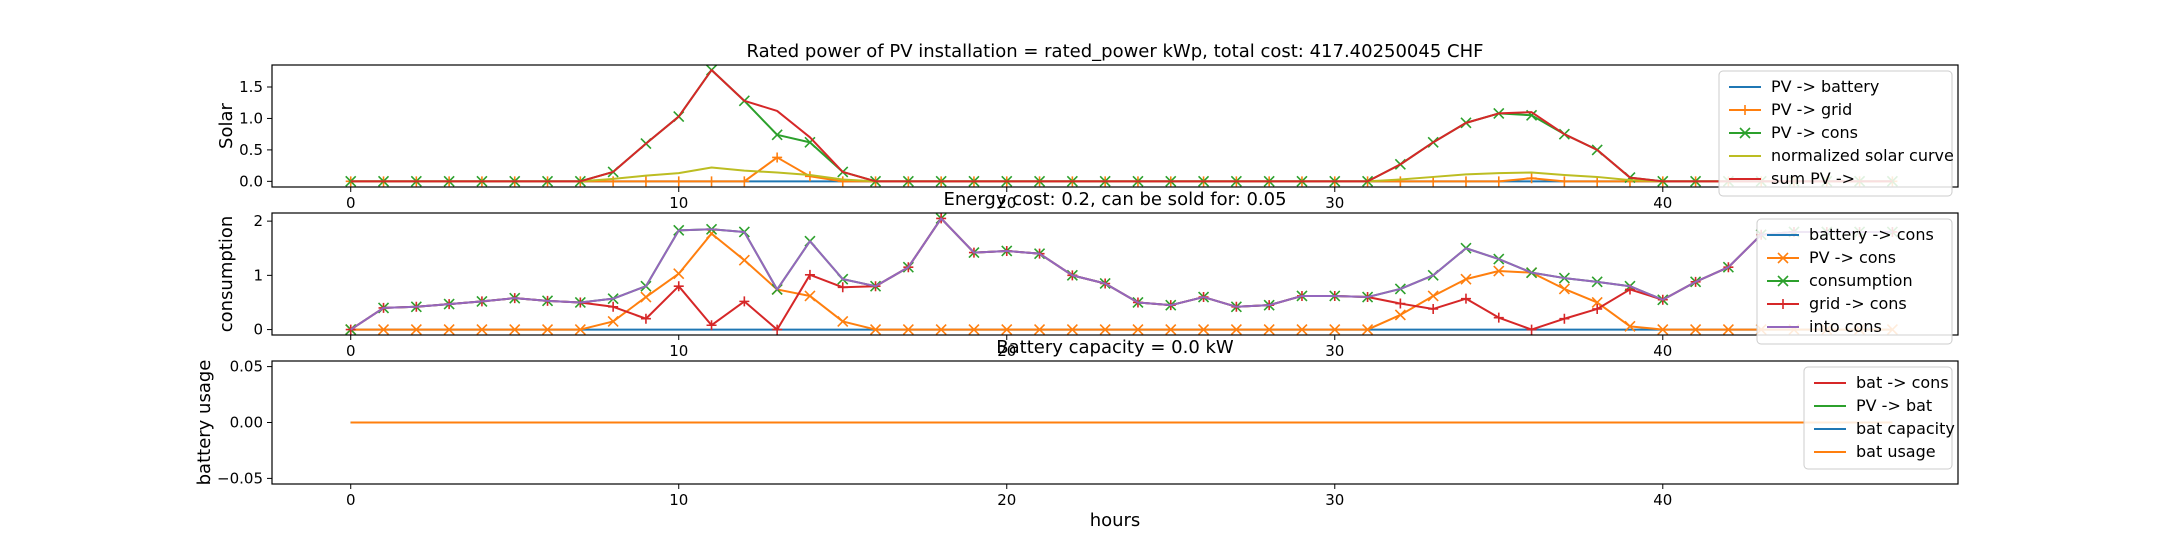  What do you see at coordinates (251, 118) in the screenshot?
I see `y-tick-label: 1.0` at bounding box center [251, 118].